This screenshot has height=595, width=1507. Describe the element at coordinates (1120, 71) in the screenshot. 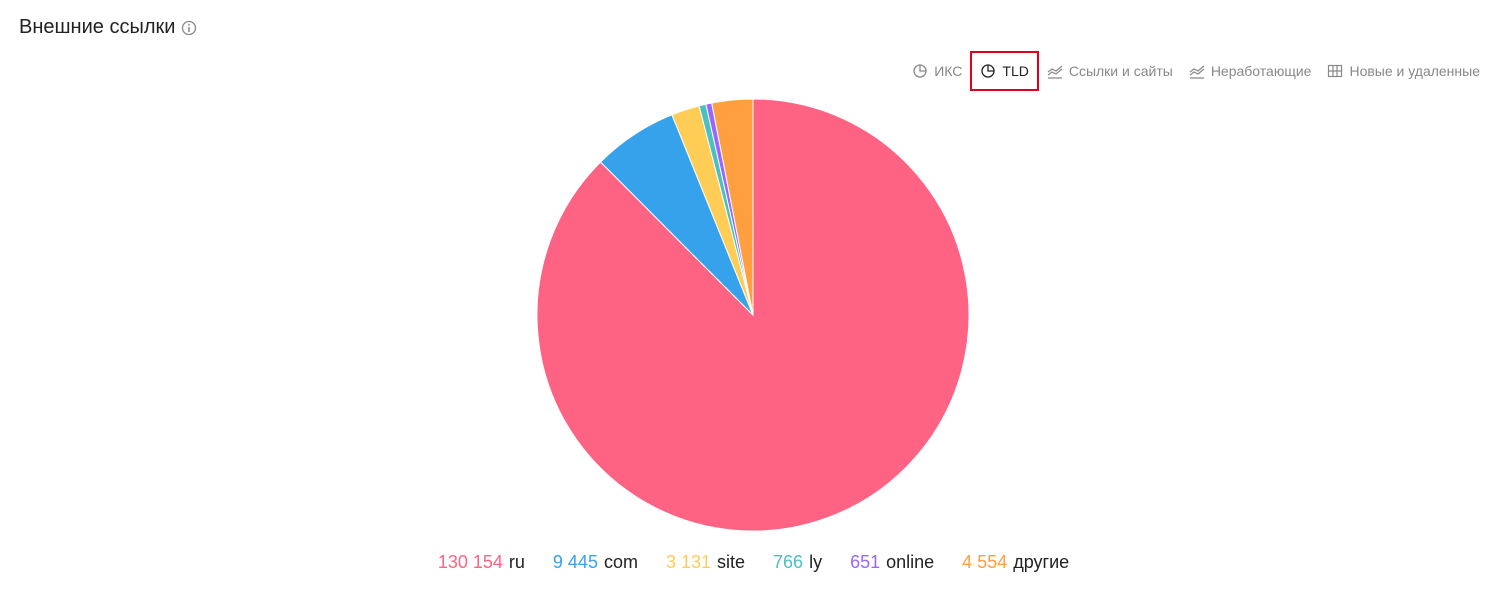

I see `tab-label: Ссылки и сайты` at that location.